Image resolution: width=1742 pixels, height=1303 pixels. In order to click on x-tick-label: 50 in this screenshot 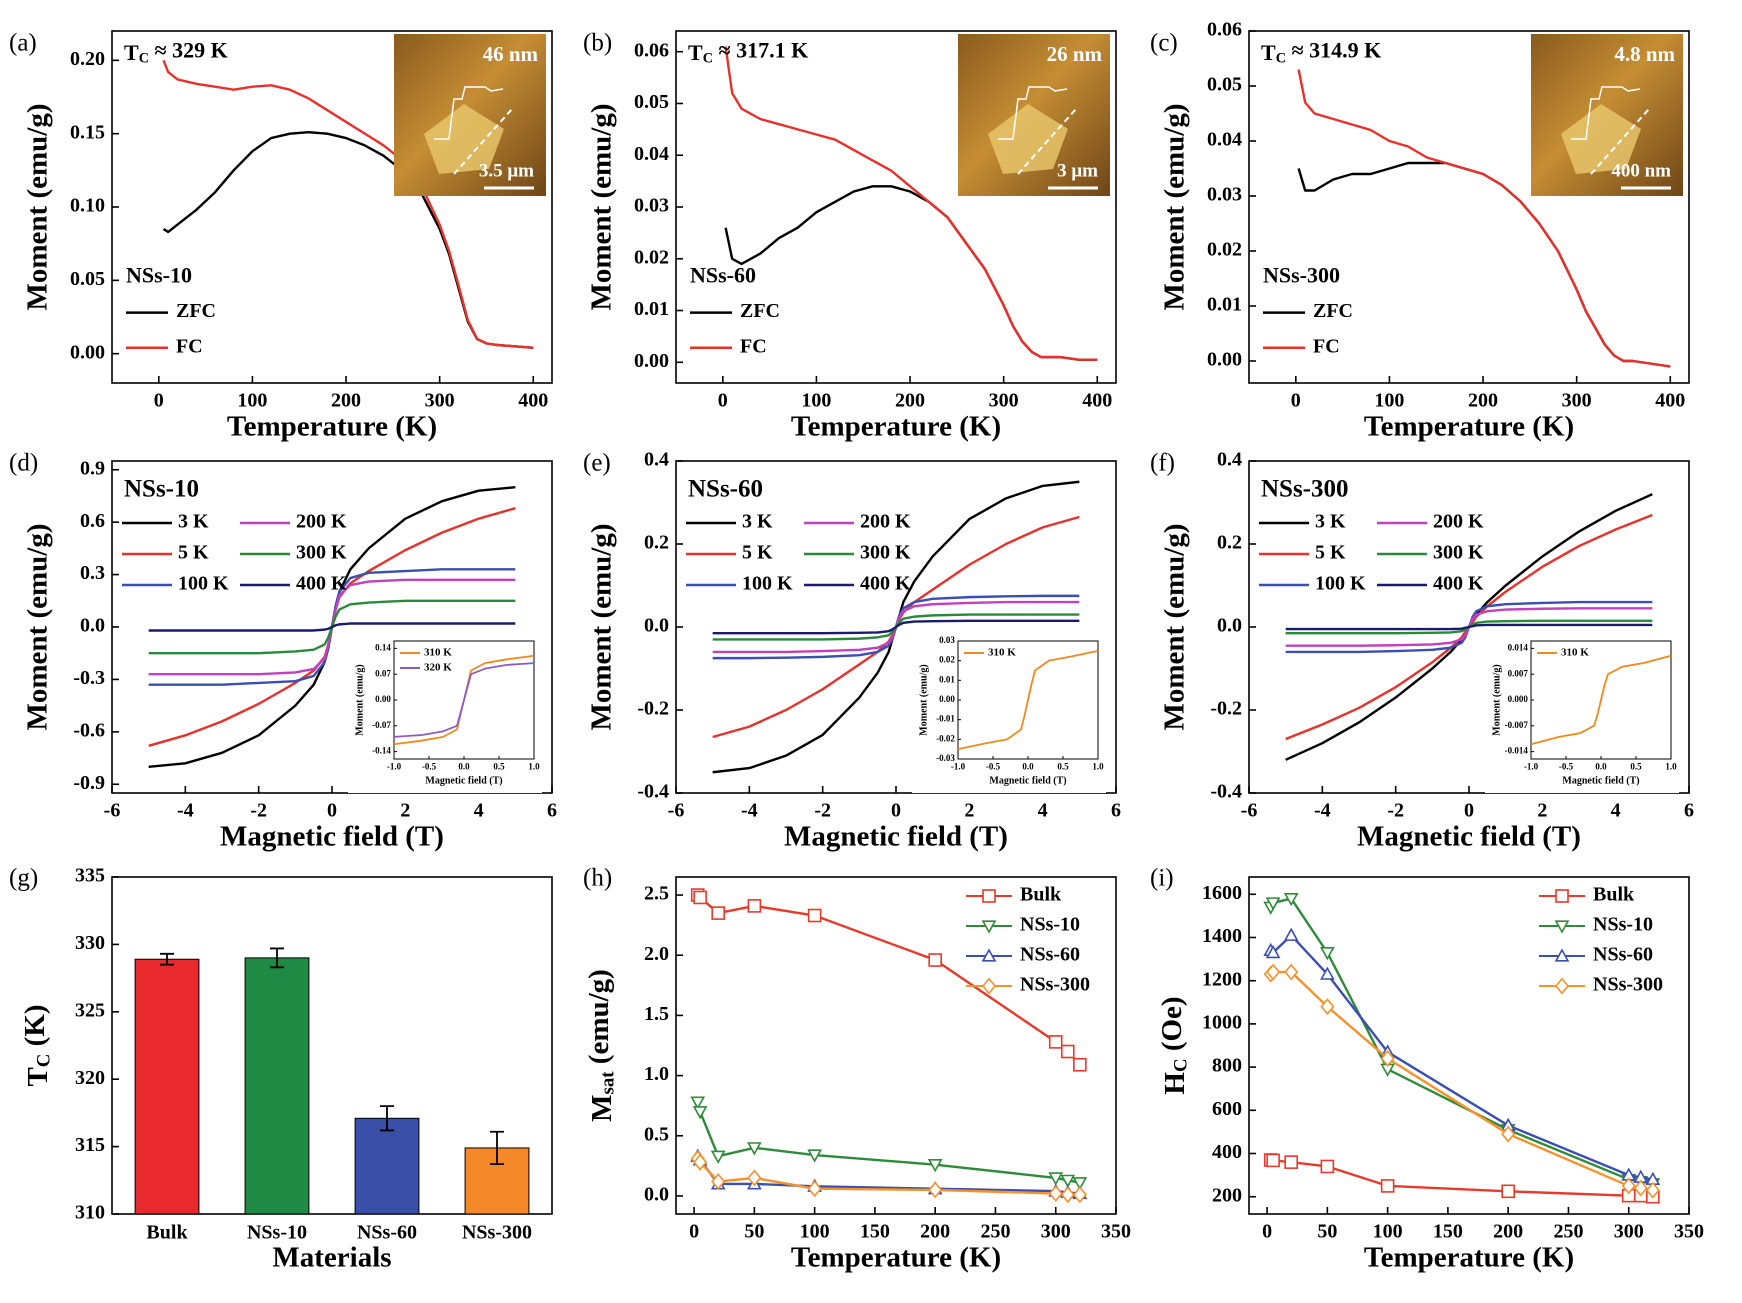, I will do `click(754, 1232)`.